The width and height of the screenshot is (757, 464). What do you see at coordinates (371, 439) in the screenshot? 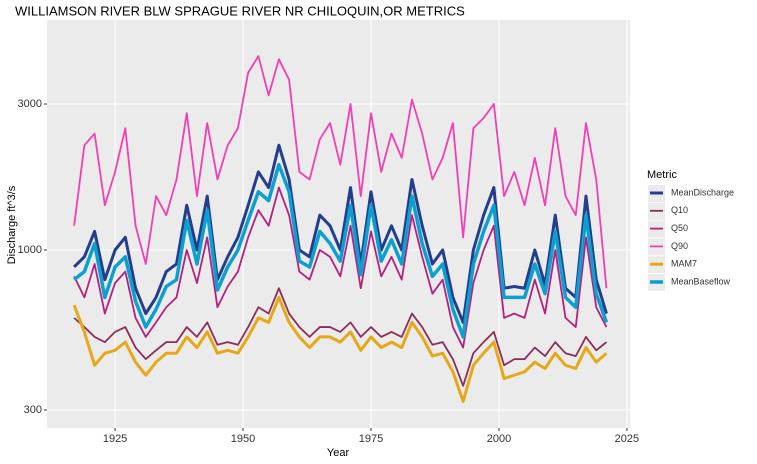
I see `x-tick-label: 1975` at bounding box center [371, 439].